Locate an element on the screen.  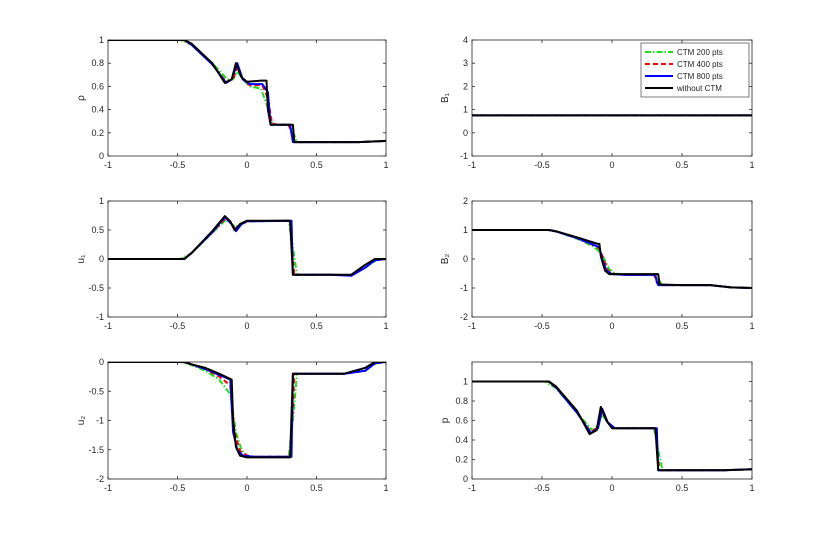
y-axis-label-p: p is located at coordinates (445, 420).